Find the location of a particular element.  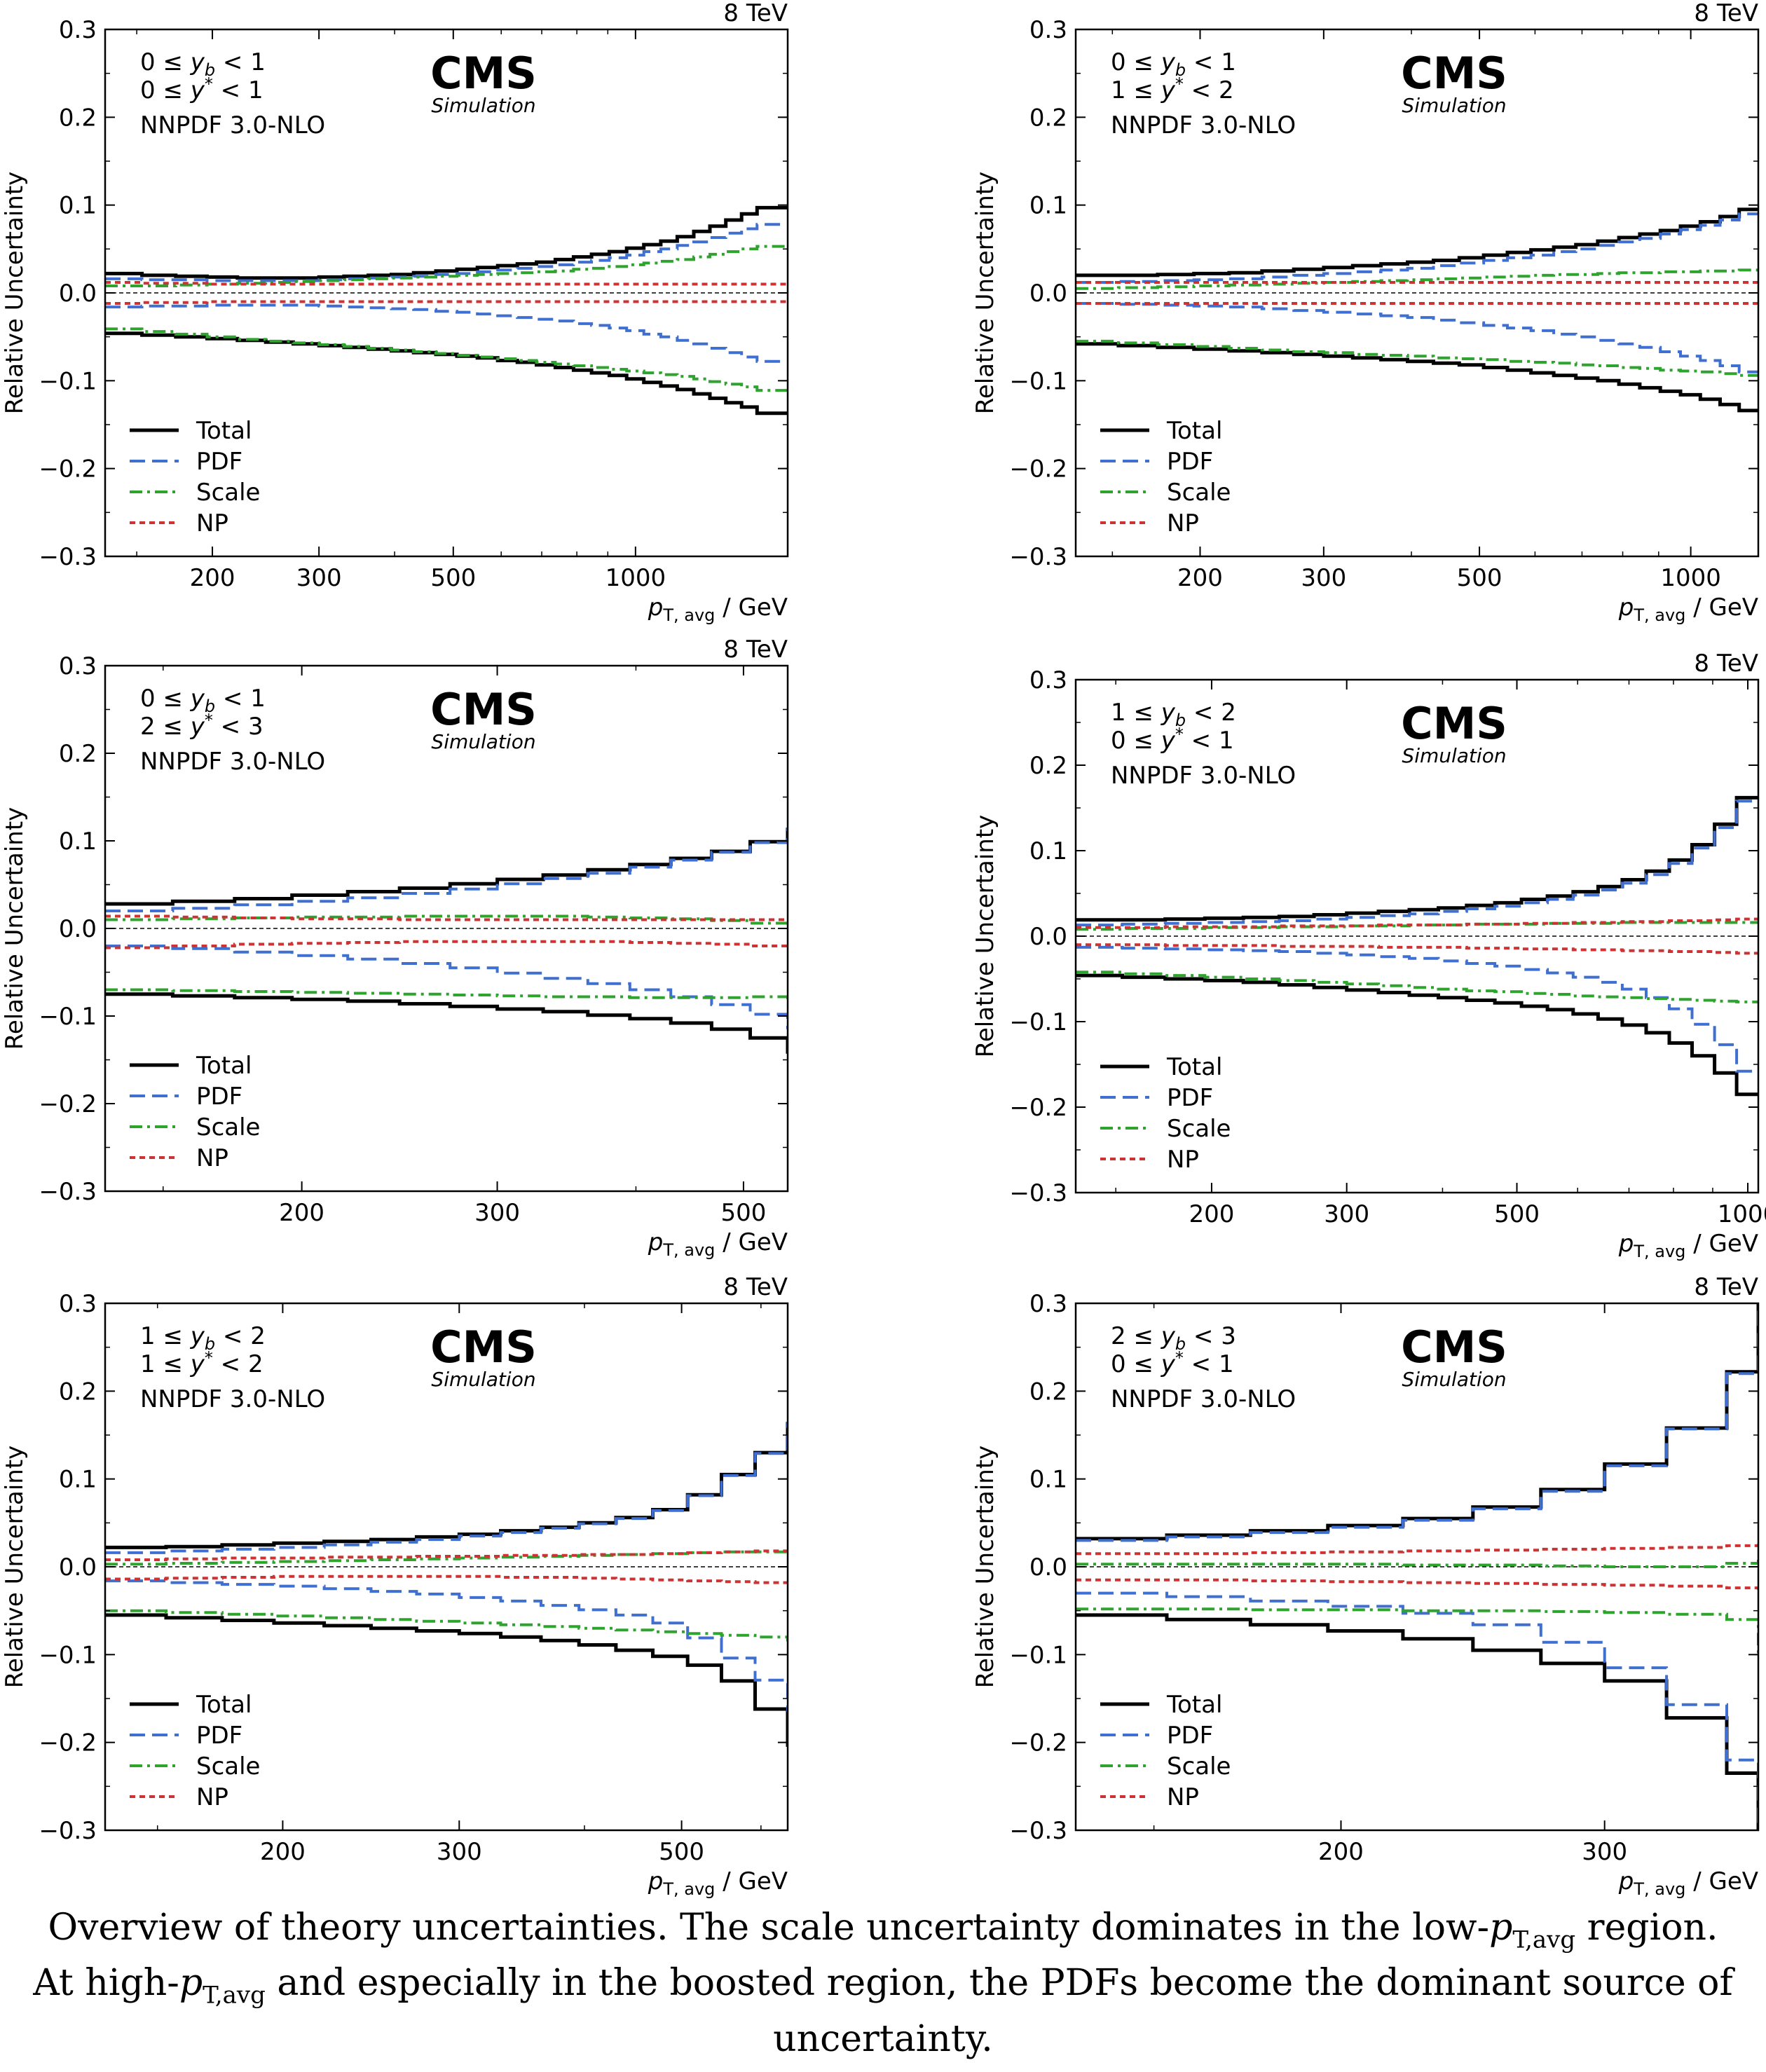

rapidity-ystar-label: 1 ≤ y* < 2 is located at coordinates (201, 1363).